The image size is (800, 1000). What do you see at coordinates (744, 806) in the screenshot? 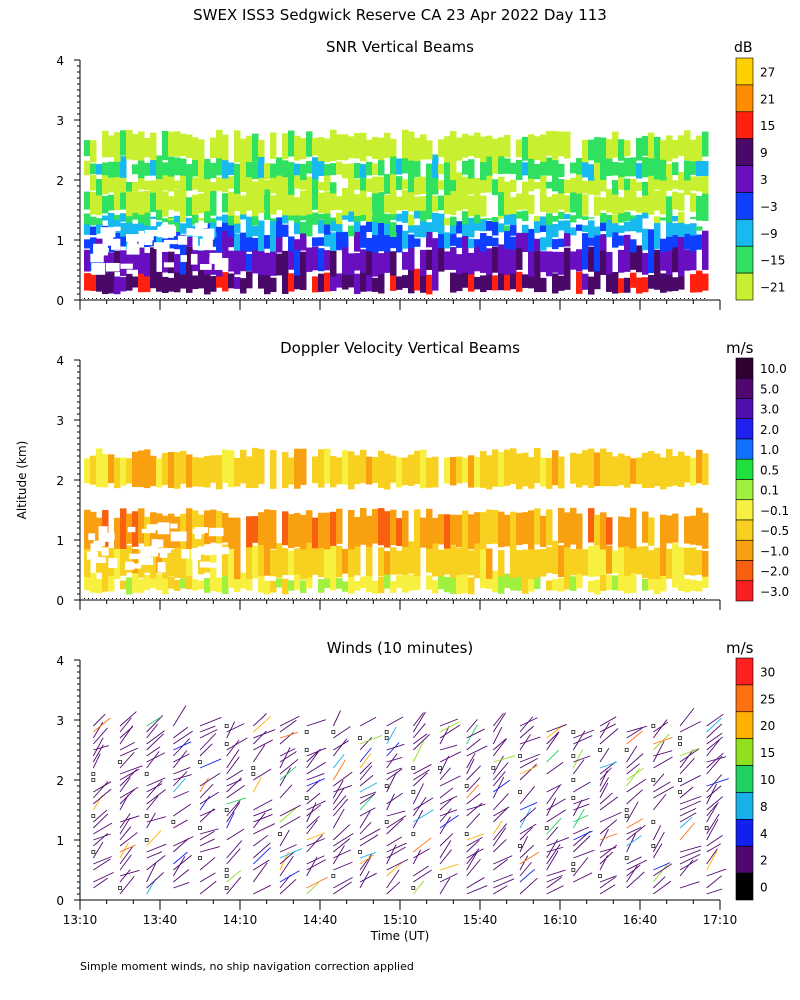
I see `colorbar-swatch` at bounding box center [744, 806].